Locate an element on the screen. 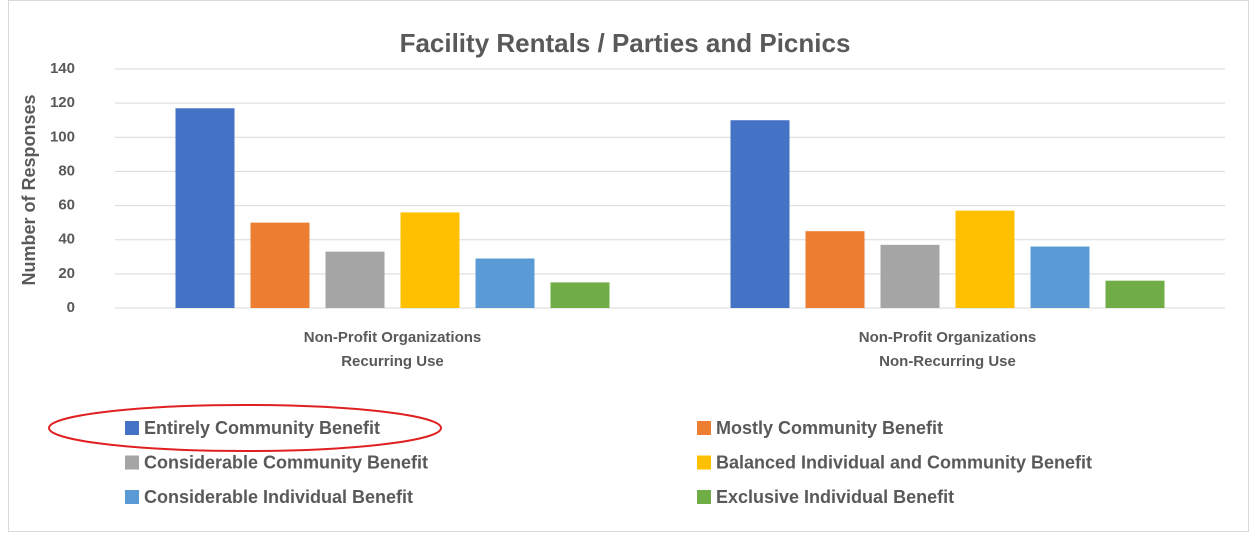  y-tick-label: 80 is located at coordinates (66, 170).